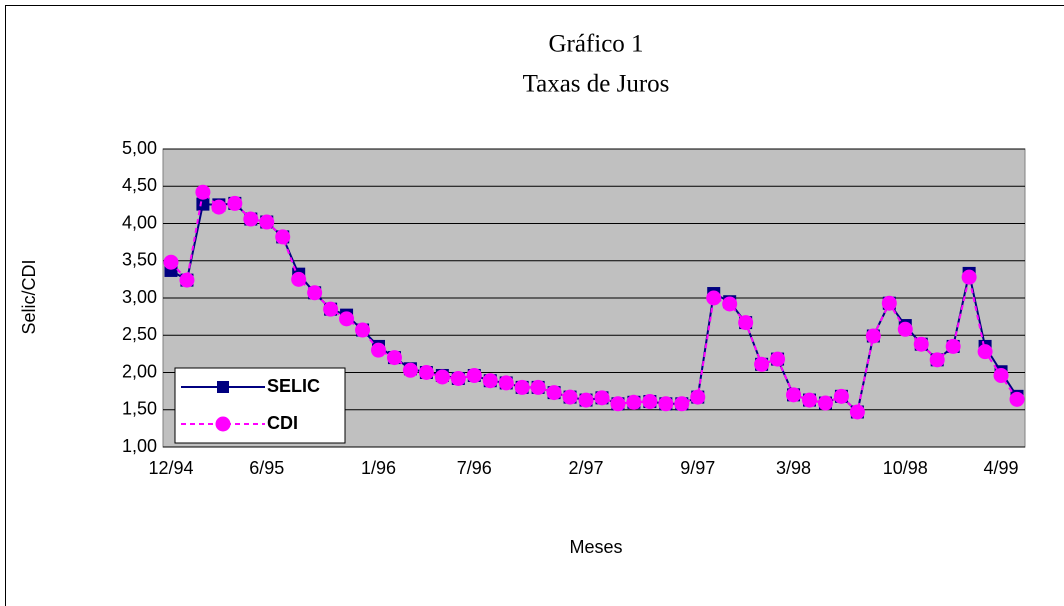 The width and height of the screenshot is (1064, 606). What do you see at coordinates (474, 468) in the screenshot?
I see `x-tick-label: 7/96` at bounding box center [474, 468].